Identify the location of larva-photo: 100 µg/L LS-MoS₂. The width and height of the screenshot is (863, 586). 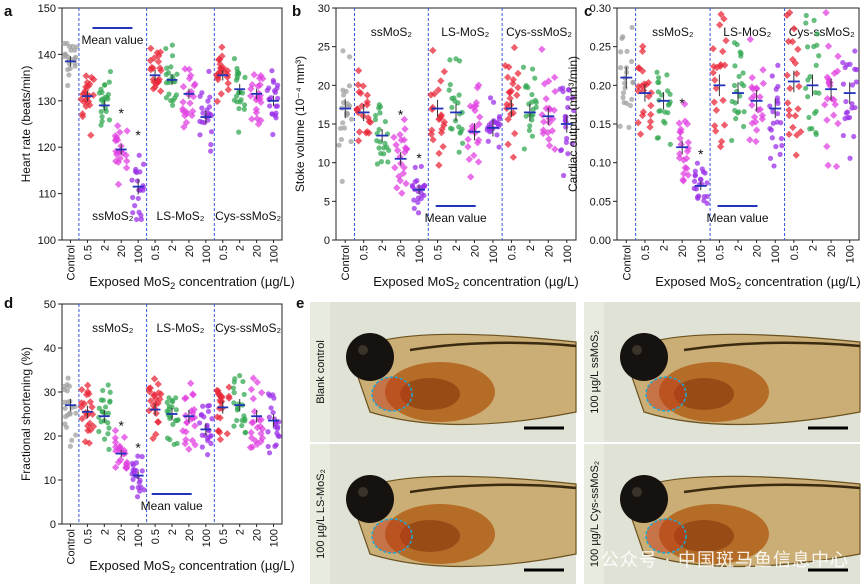
(443, 514).